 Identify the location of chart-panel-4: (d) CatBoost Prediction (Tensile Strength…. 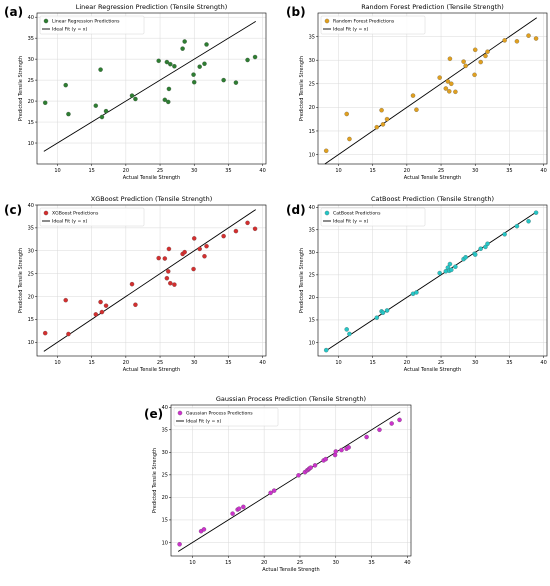
(417, 284).